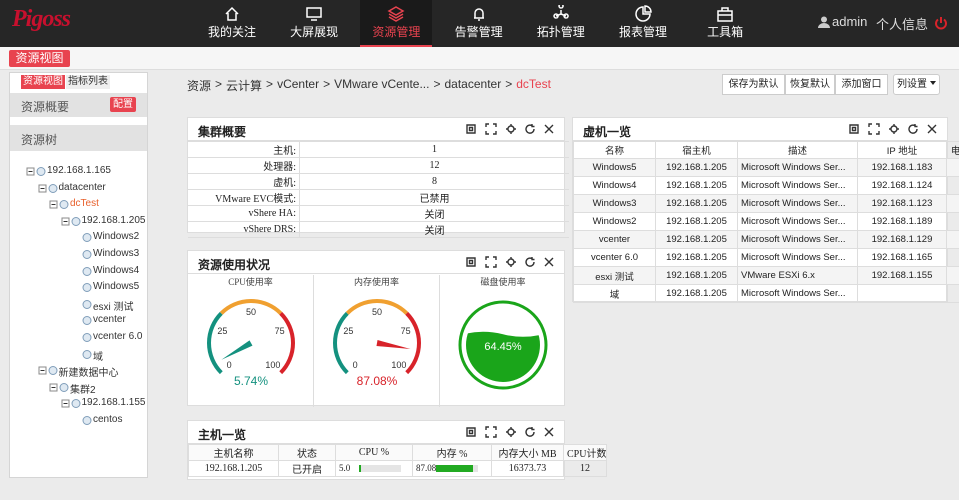 Image resolution: width=959 pixels, height=500 pixels. What do you see at coordinates (78, 205) in the screenshot?
I see `tree-node: dcTest` at bounding box center [78, 205].